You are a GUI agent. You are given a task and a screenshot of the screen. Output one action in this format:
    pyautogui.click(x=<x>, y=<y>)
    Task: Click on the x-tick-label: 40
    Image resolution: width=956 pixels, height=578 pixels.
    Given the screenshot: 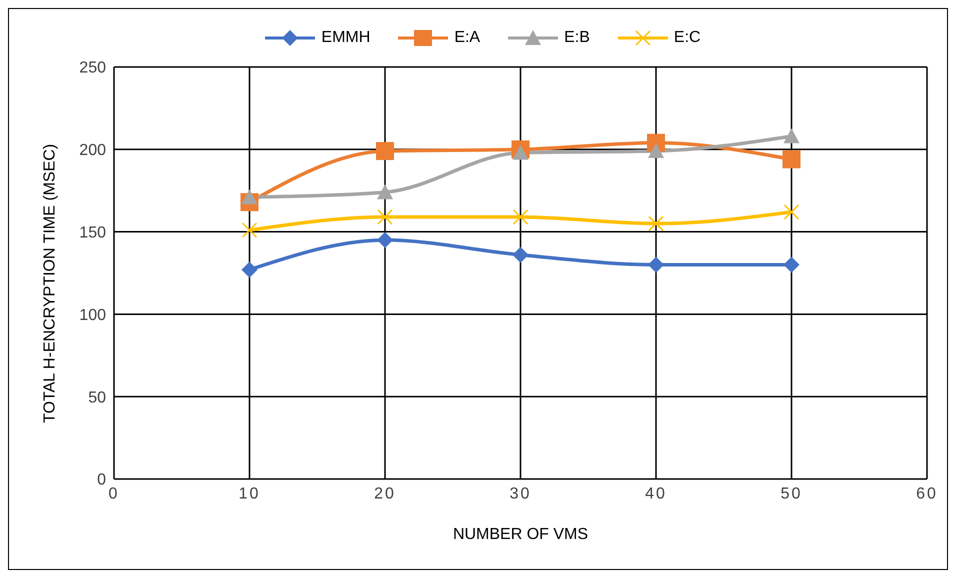 What is the action you would take?
    pyautogui.click(x=656, y=493)
    